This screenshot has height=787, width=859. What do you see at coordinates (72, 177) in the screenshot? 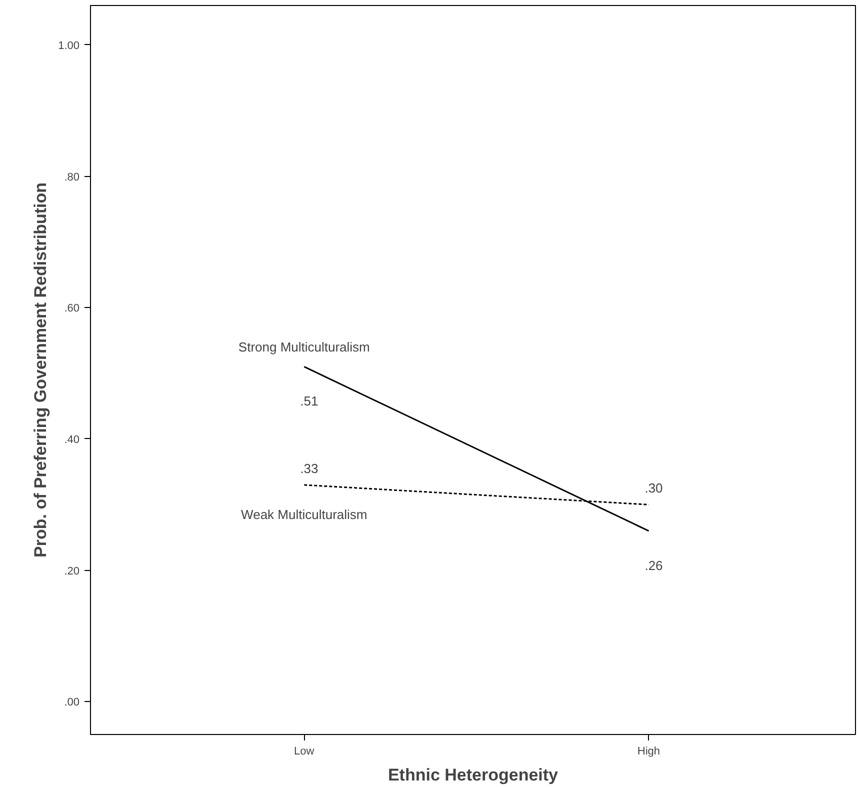
I see `y-tick-label: .80` at bounding box center [72, 177].